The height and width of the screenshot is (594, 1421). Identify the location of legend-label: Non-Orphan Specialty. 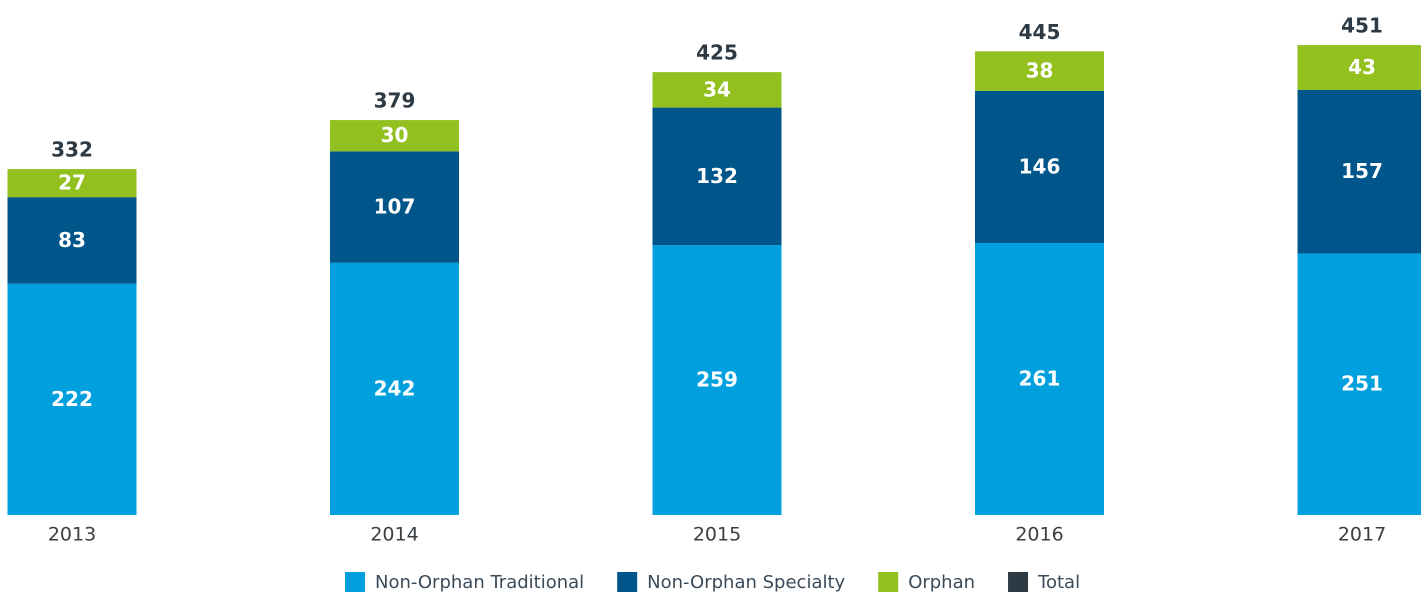
(746, 582).